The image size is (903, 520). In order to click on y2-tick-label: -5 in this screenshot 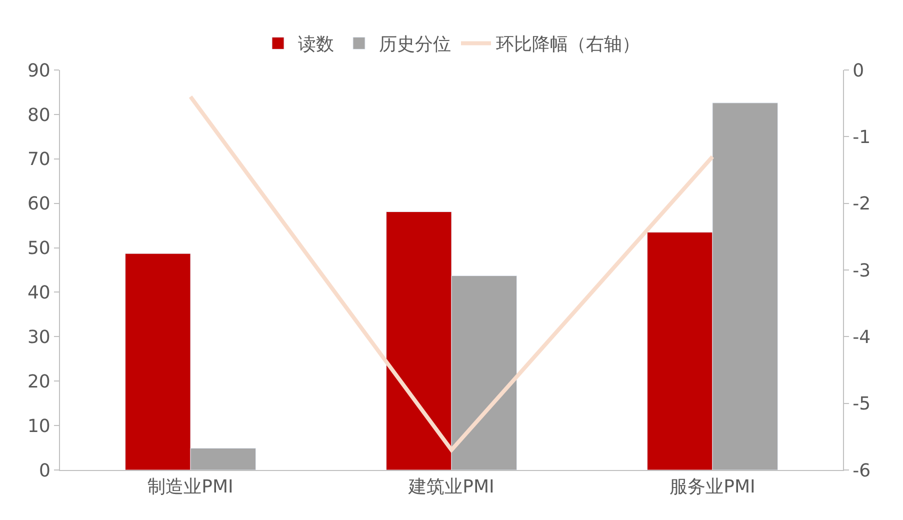, I will do `click(861, 404)`.